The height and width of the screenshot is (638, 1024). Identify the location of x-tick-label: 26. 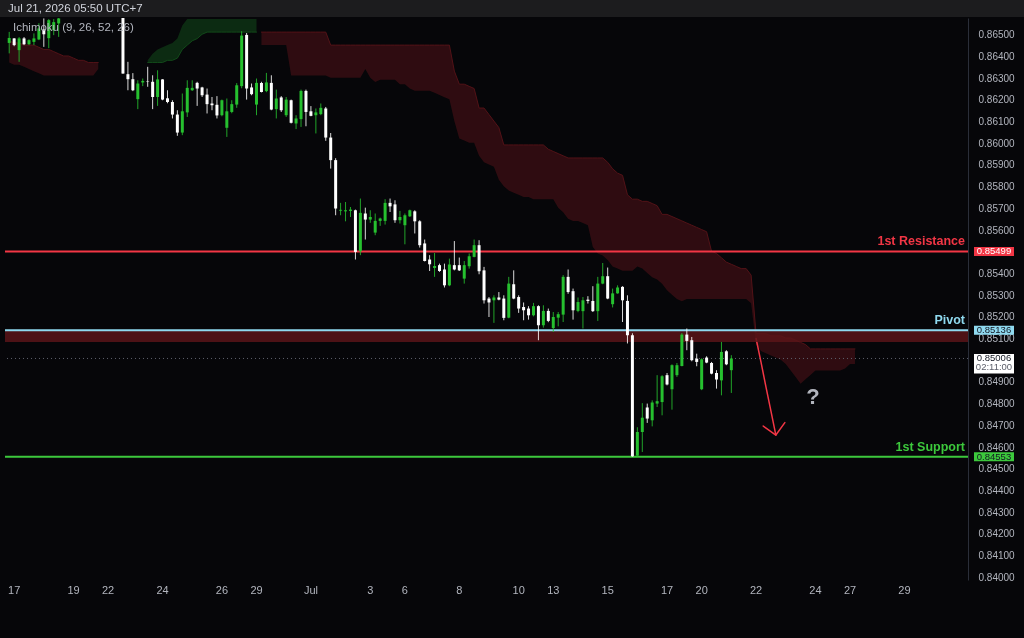
(222, 589).